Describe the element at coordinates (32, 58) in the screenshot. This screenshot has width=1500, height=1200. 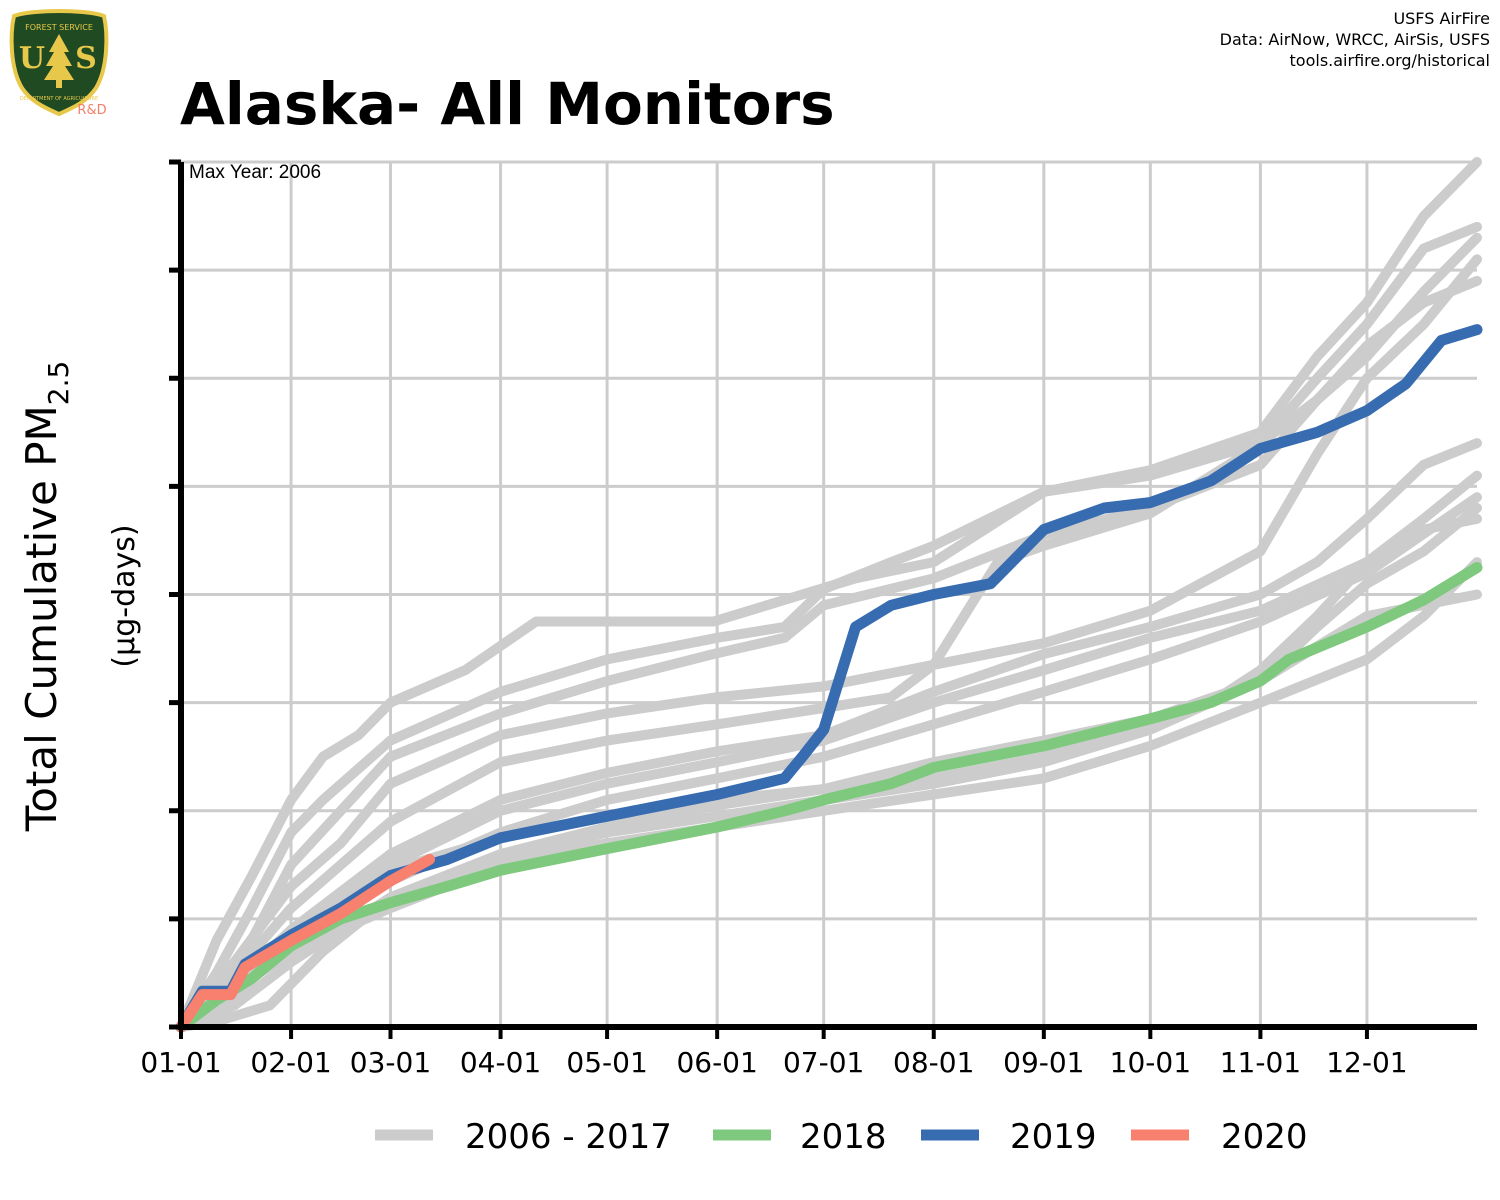
I see `logo-letter-left: U` at that location.